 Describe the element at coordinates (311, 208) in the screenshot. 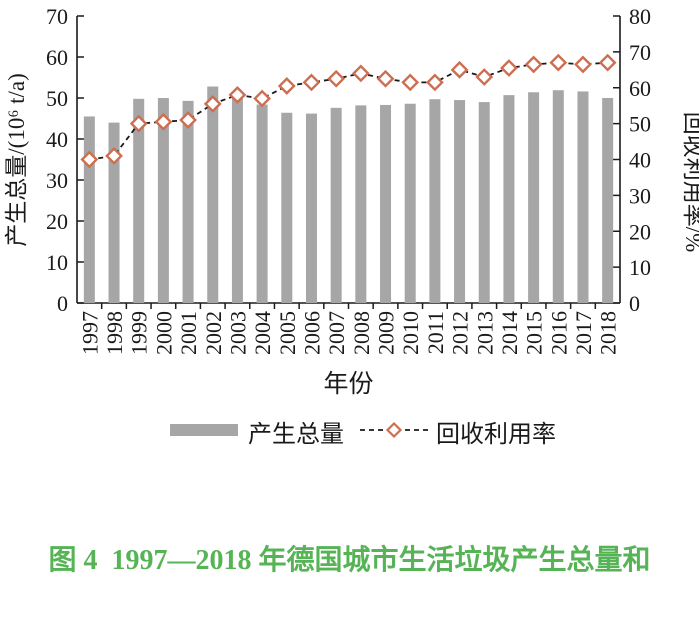

I see `bar-2006` at that location.